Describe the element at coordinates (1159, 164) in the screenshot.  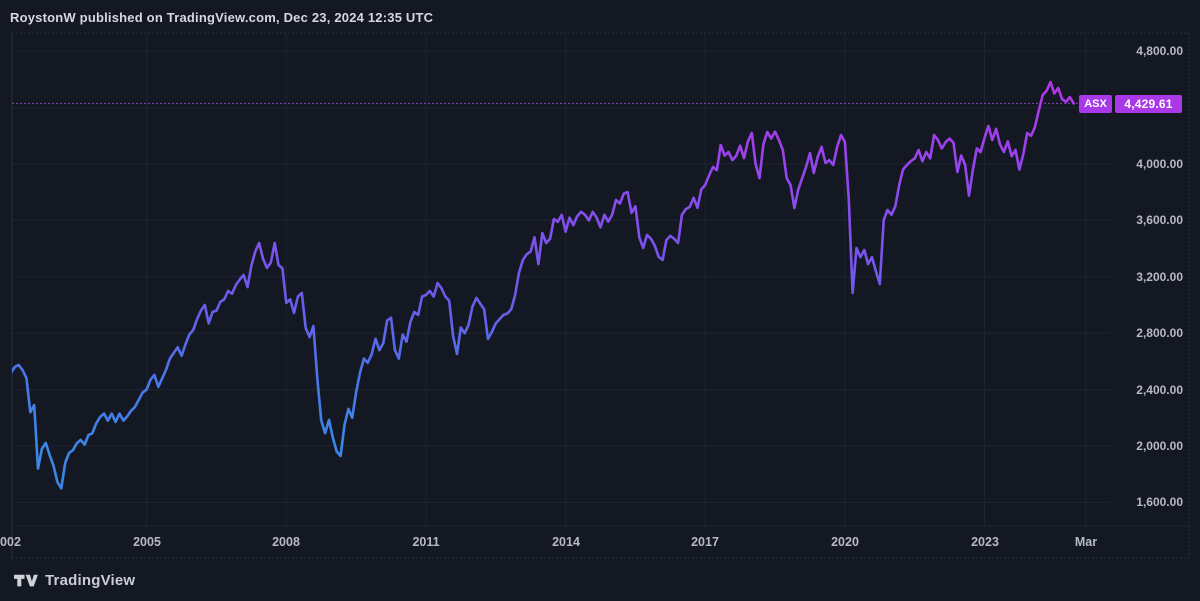
I see `price-scale-label: 4,000.00` at that location.